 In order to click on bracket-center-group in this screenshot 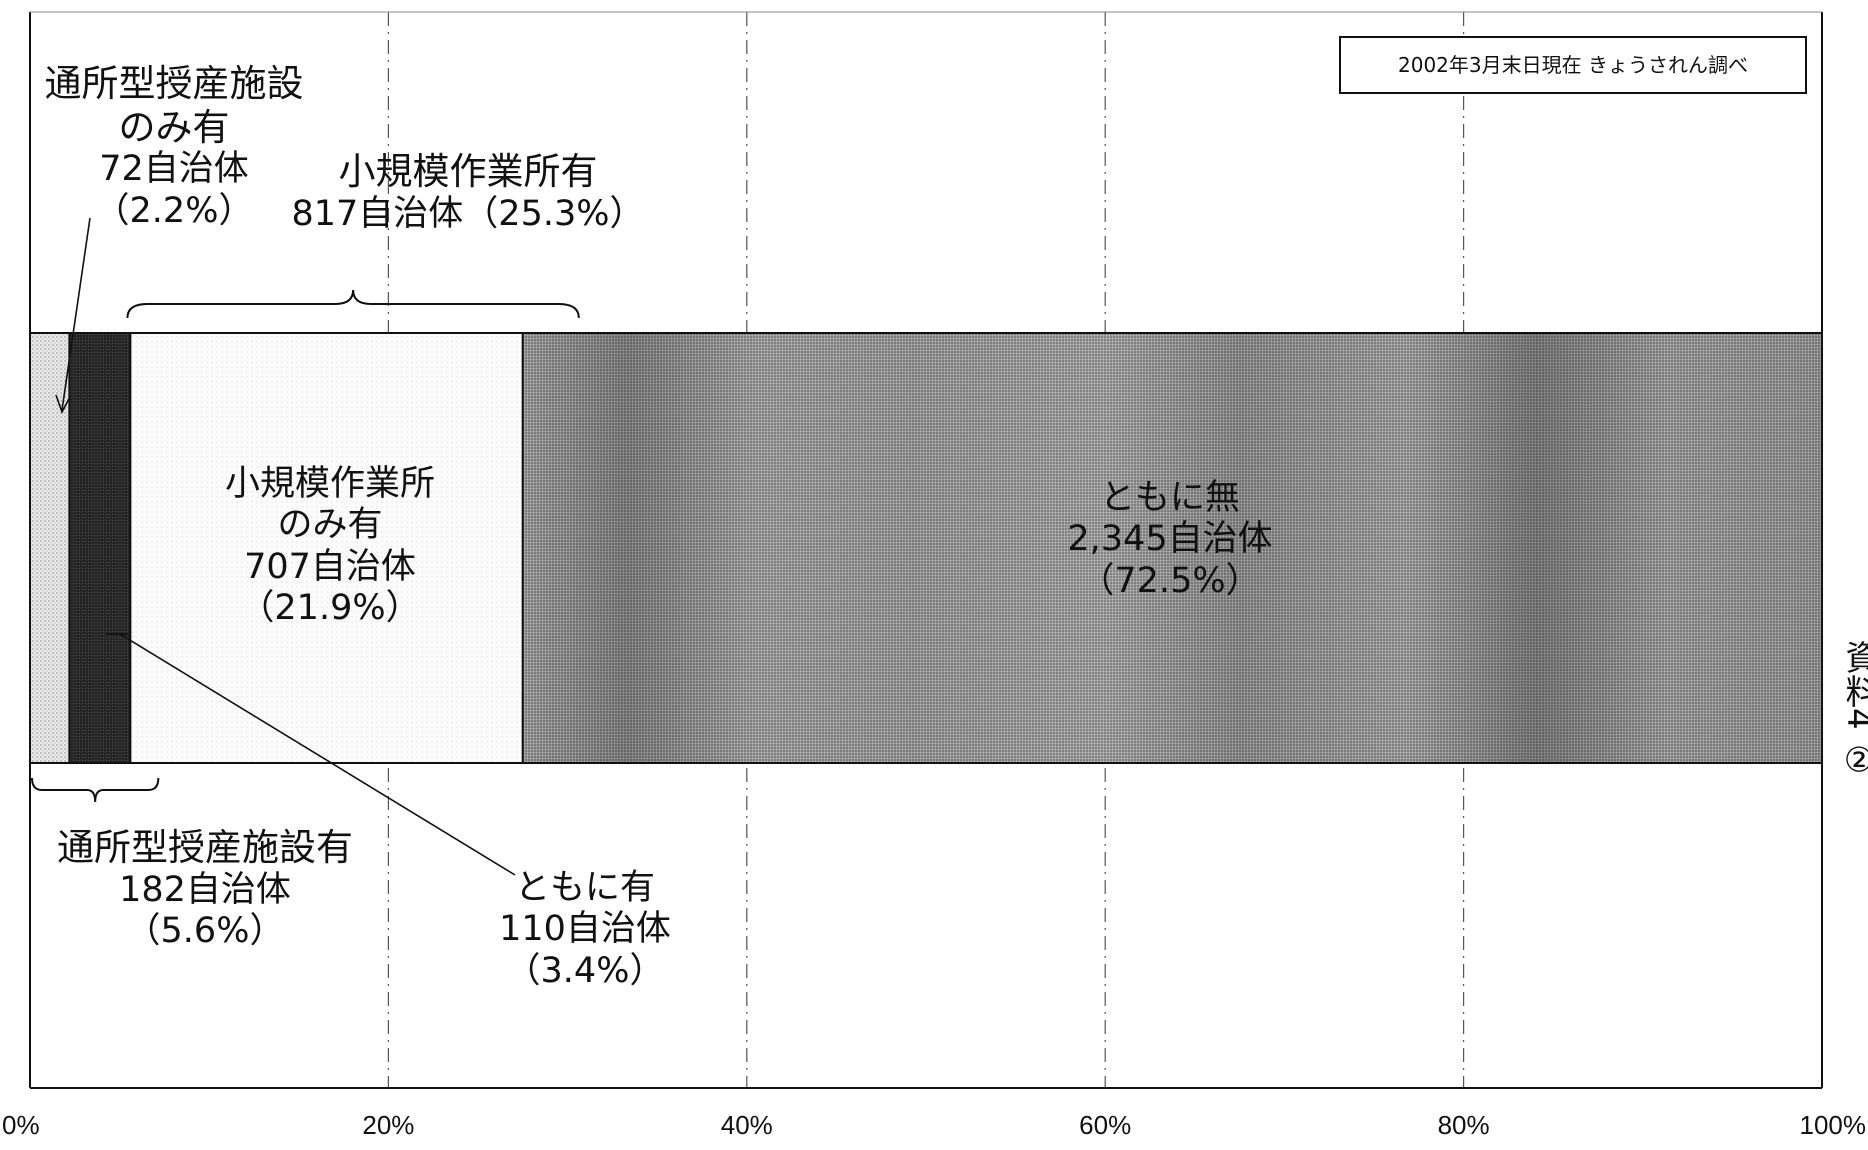, I will do `click(95, 790)`.